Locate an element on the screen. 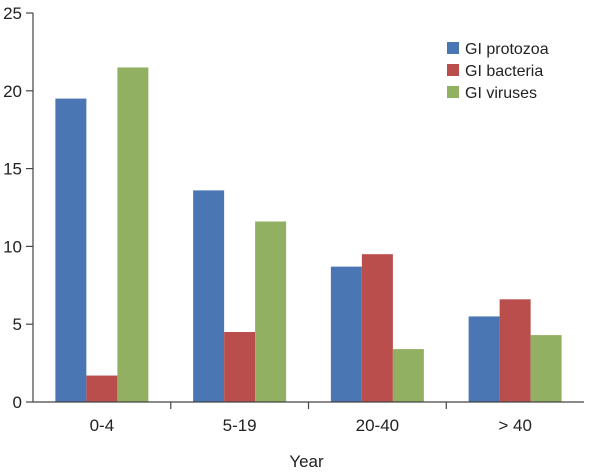 This screenshot has width=592, height=474. y-tick-label: 5 is located at coordinates (17, 324).